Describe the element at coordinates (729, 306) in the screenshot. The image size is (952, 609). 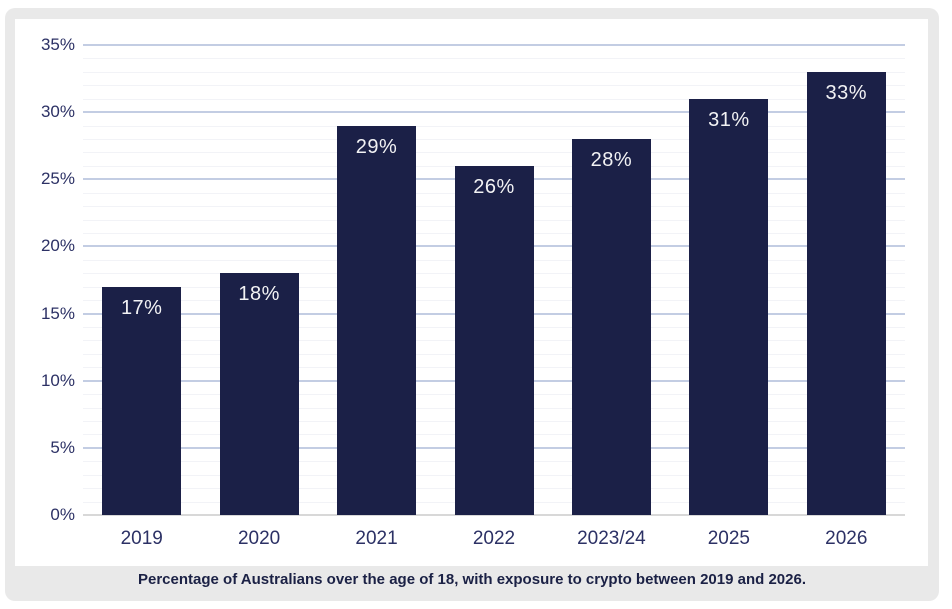
I see `bar: 31%` at that location.